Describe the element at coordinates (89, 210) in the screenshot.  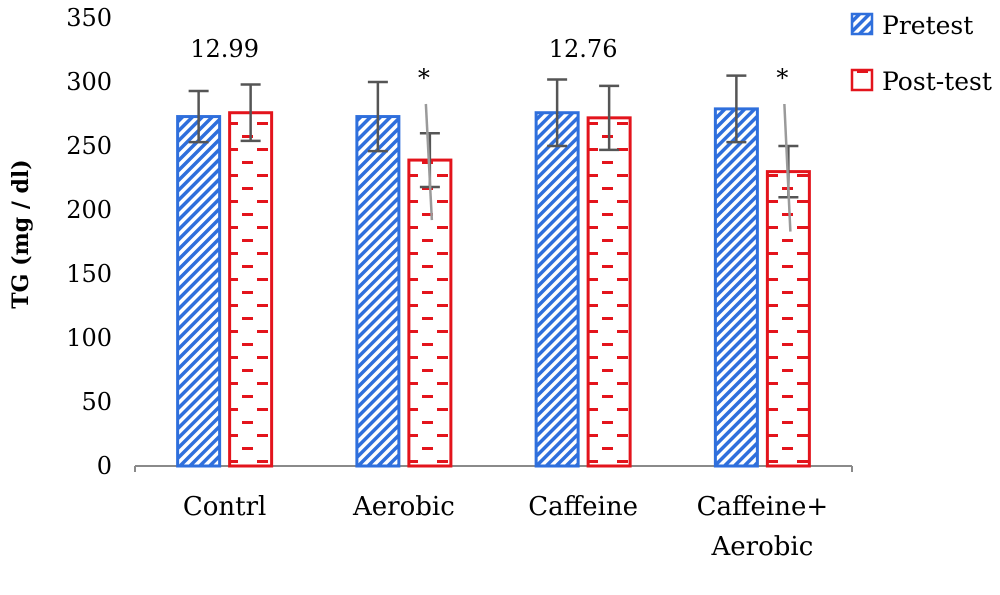
I see `y-tick-label: 200` at that location.